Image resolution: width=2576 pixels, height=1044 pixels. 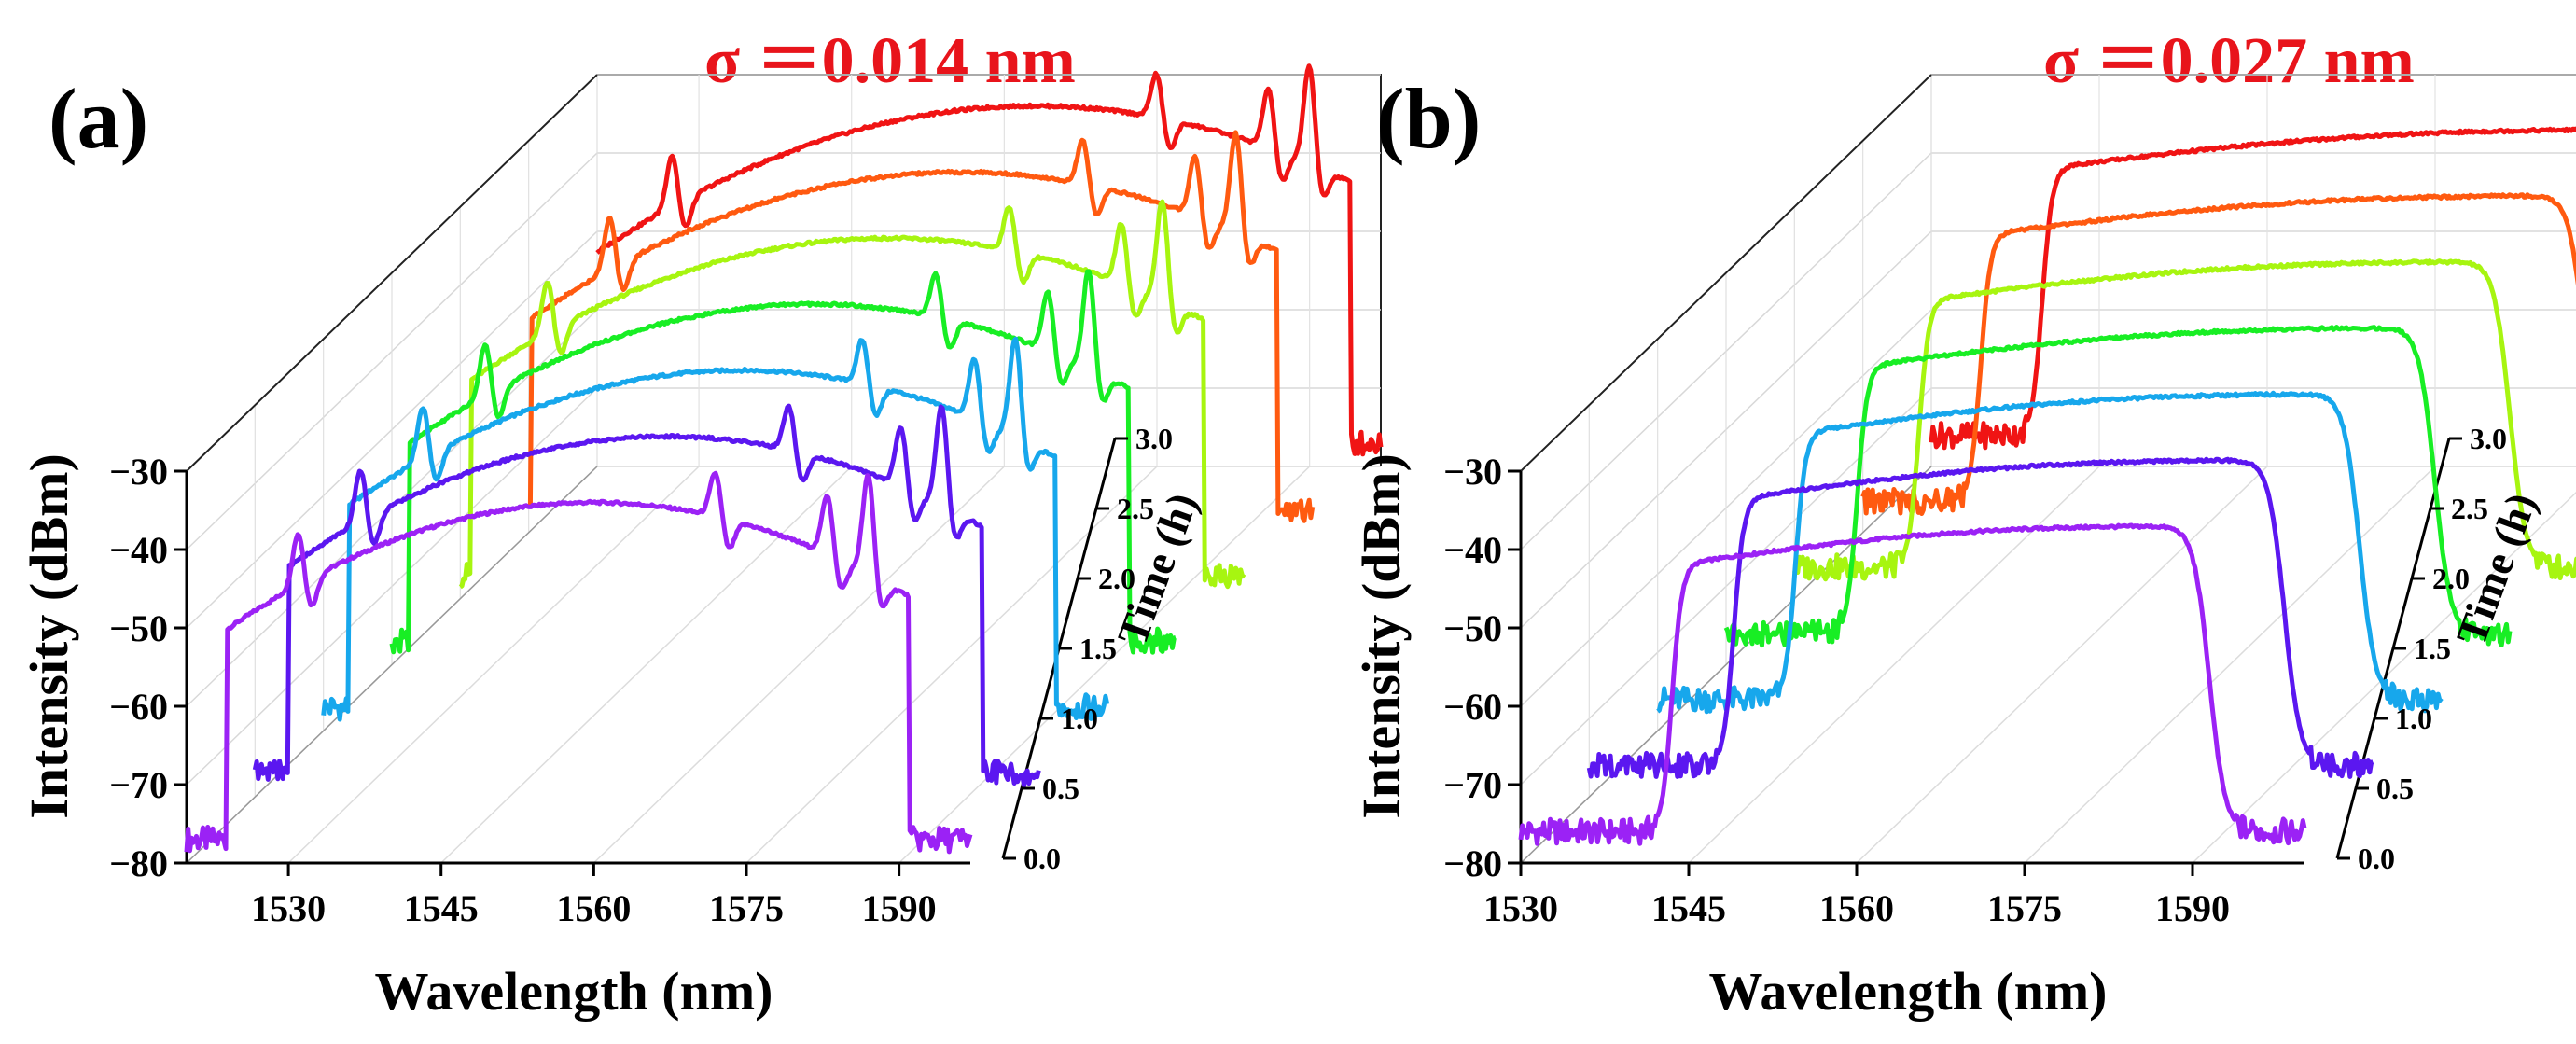 What do you see at coordinates (1428, 118) in the screenshot?
I see `panel-label-b: (b)` at bounding box center [1428, 118].